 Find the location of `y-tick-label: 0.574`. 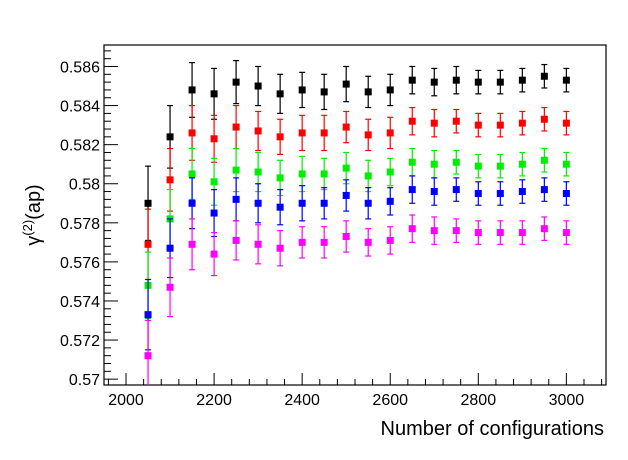

y-tick-label: 0.574 is located at coordinates (80, 302).